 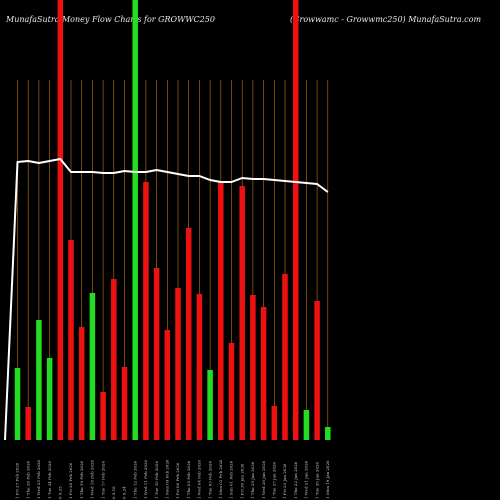 What do you see at coordinates (274, 480) in the screenshot?
I see `x-tick-label: 1 Tue 27 Jan 2026` at bounding box center [274, 480].